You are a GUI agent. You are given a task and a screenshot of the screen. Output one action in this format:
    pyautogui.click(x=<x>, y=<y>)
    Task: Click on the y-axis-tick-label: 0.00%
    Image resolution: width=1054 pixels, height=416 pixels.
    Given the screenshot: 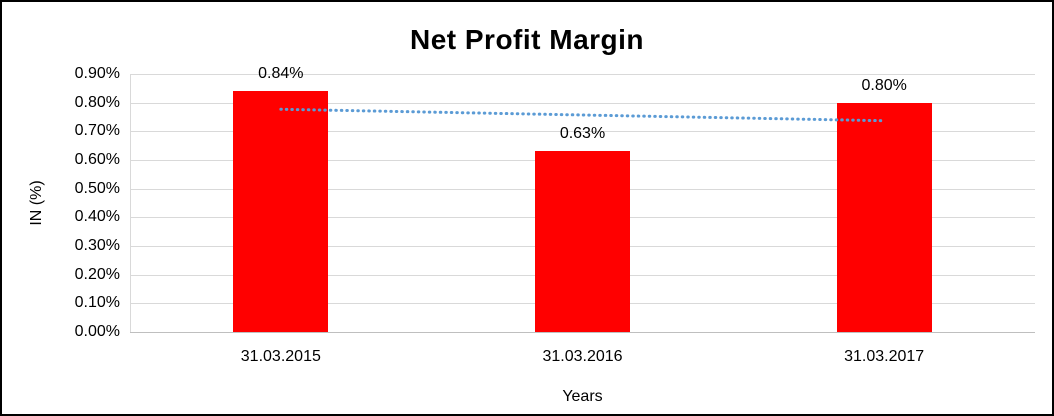 What is the action you would take?
    pyautogui.click(x=97, y=331)
    